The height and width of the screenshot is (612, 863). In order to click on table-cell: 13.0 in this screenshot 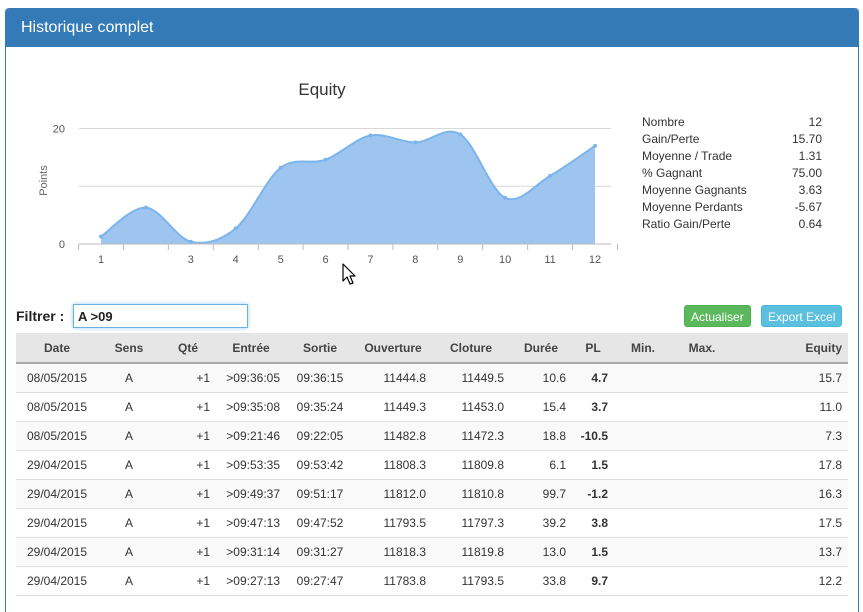, I will do `click(541, 552)`.